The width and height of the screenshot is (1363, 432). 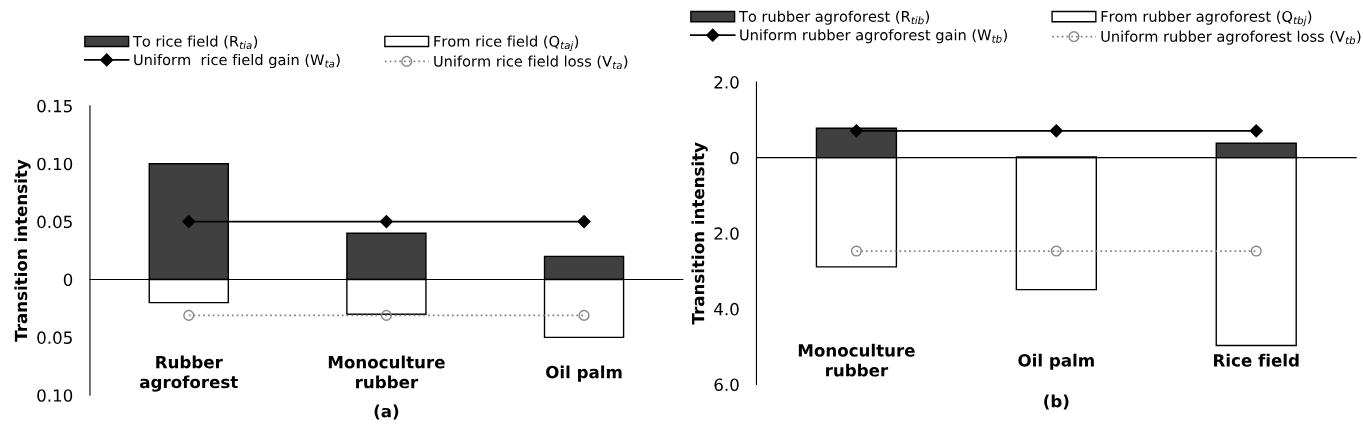 What do you see at coordinates (1056, 402) in the screenshot?
I see `text: (b)` at bounding box center [1056, 402].